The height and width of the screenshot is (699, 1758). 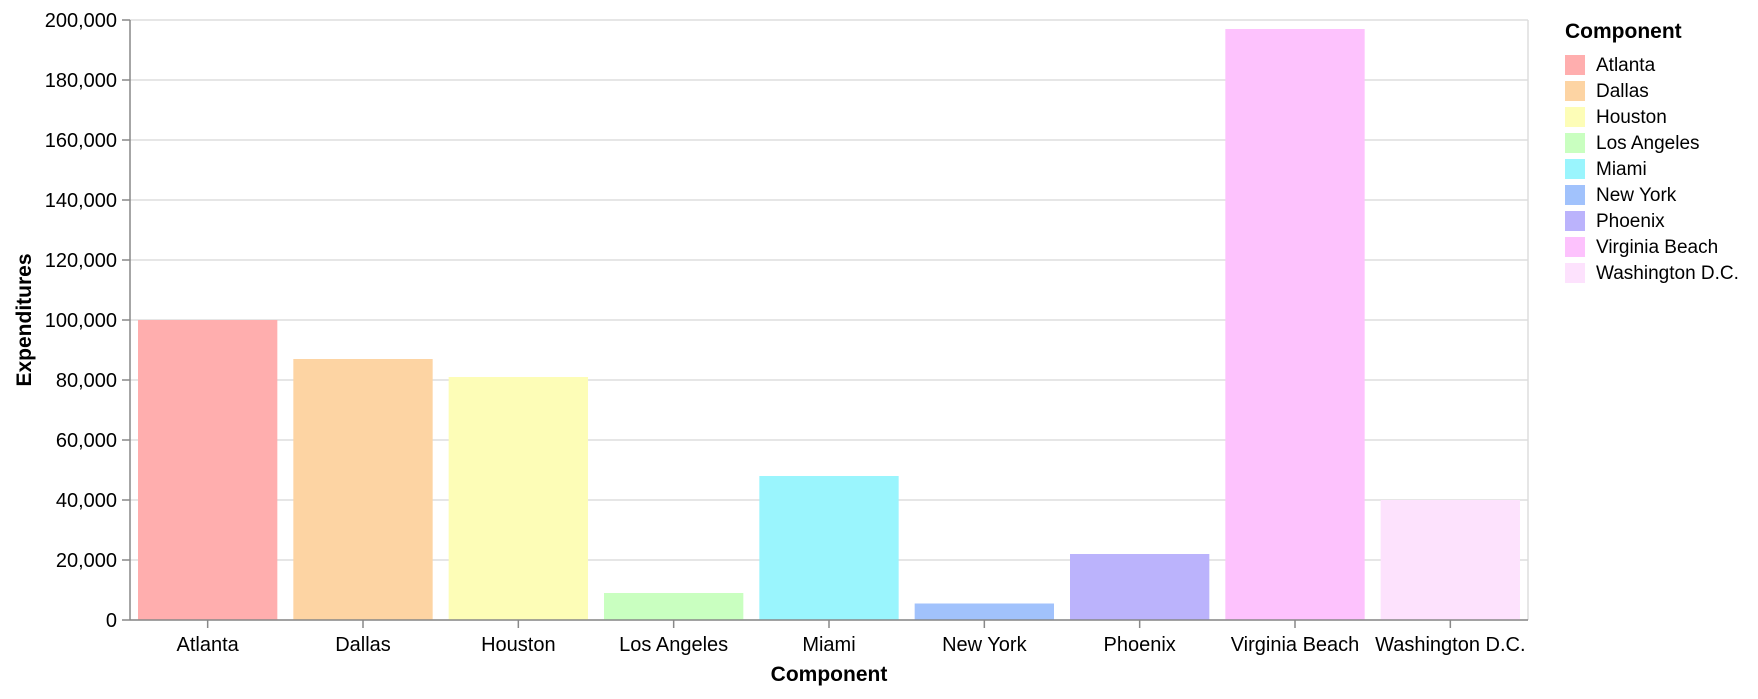 What do you see at coordinates (81, 201) in the screenshot?
I see `y-tick-label: 140,000` at bounding box center [81, 201].